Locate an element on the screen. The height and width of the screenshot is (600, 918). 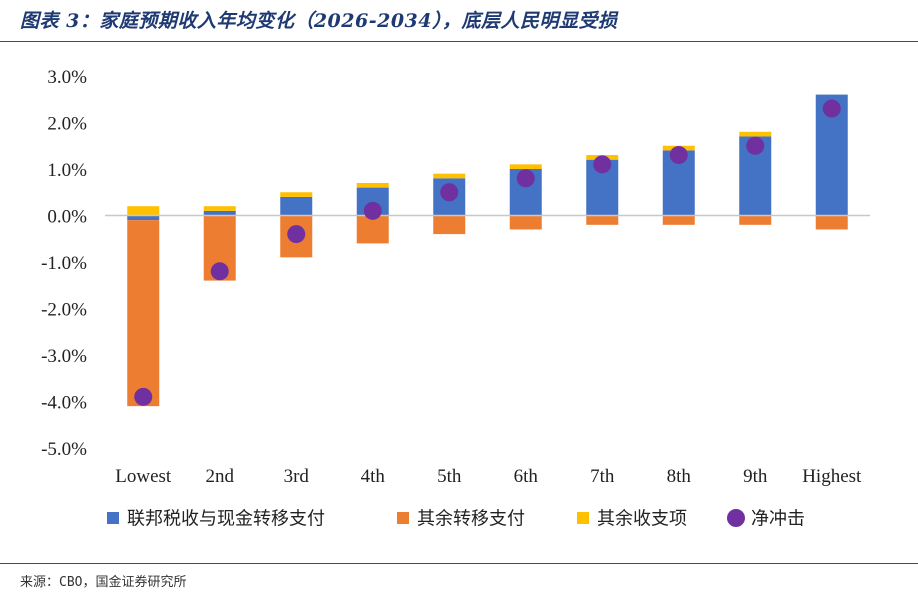
title-divider is located at coordinates (459, 41).